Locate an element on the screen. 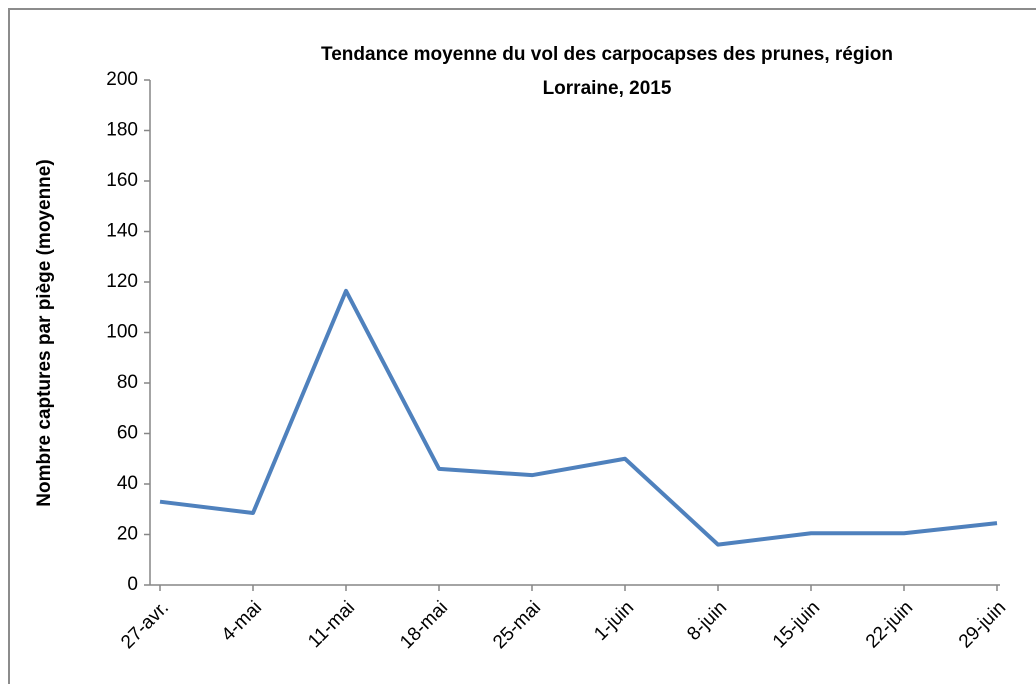 The width and height of the screenshot is (1036, 684). y-axis-label: Nombre captures par piège (moyenne) is located at coordinates (44, 332).